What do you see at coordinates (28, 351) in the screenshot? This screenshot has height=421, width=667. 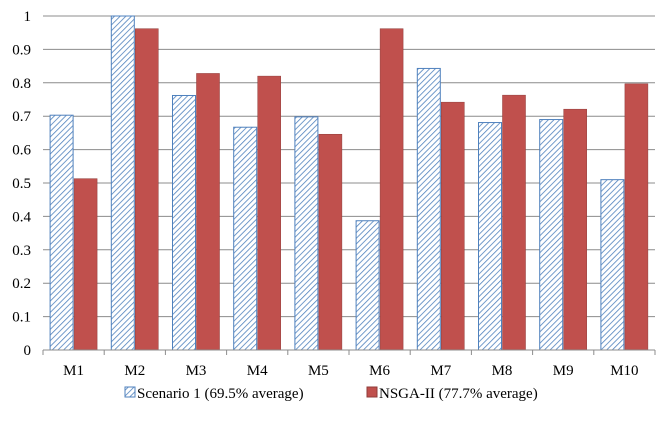 I see `y-tick-label: 0` at bounding box center [28, 351].